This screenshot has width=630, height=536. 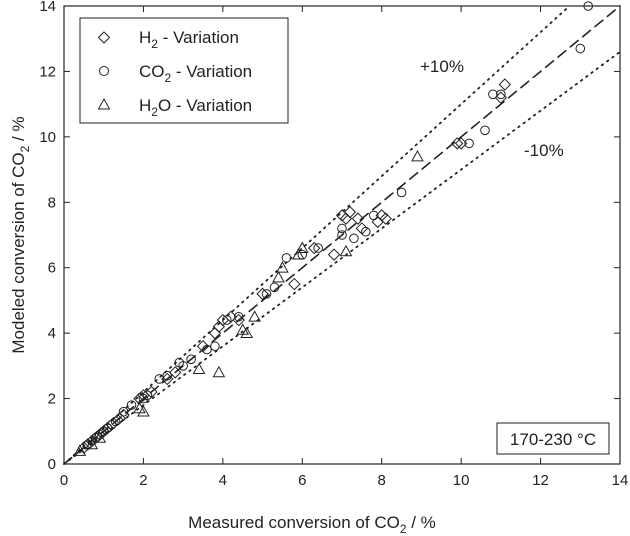 I want to click on legend-diamond-marker, so click(x=104, y=37).